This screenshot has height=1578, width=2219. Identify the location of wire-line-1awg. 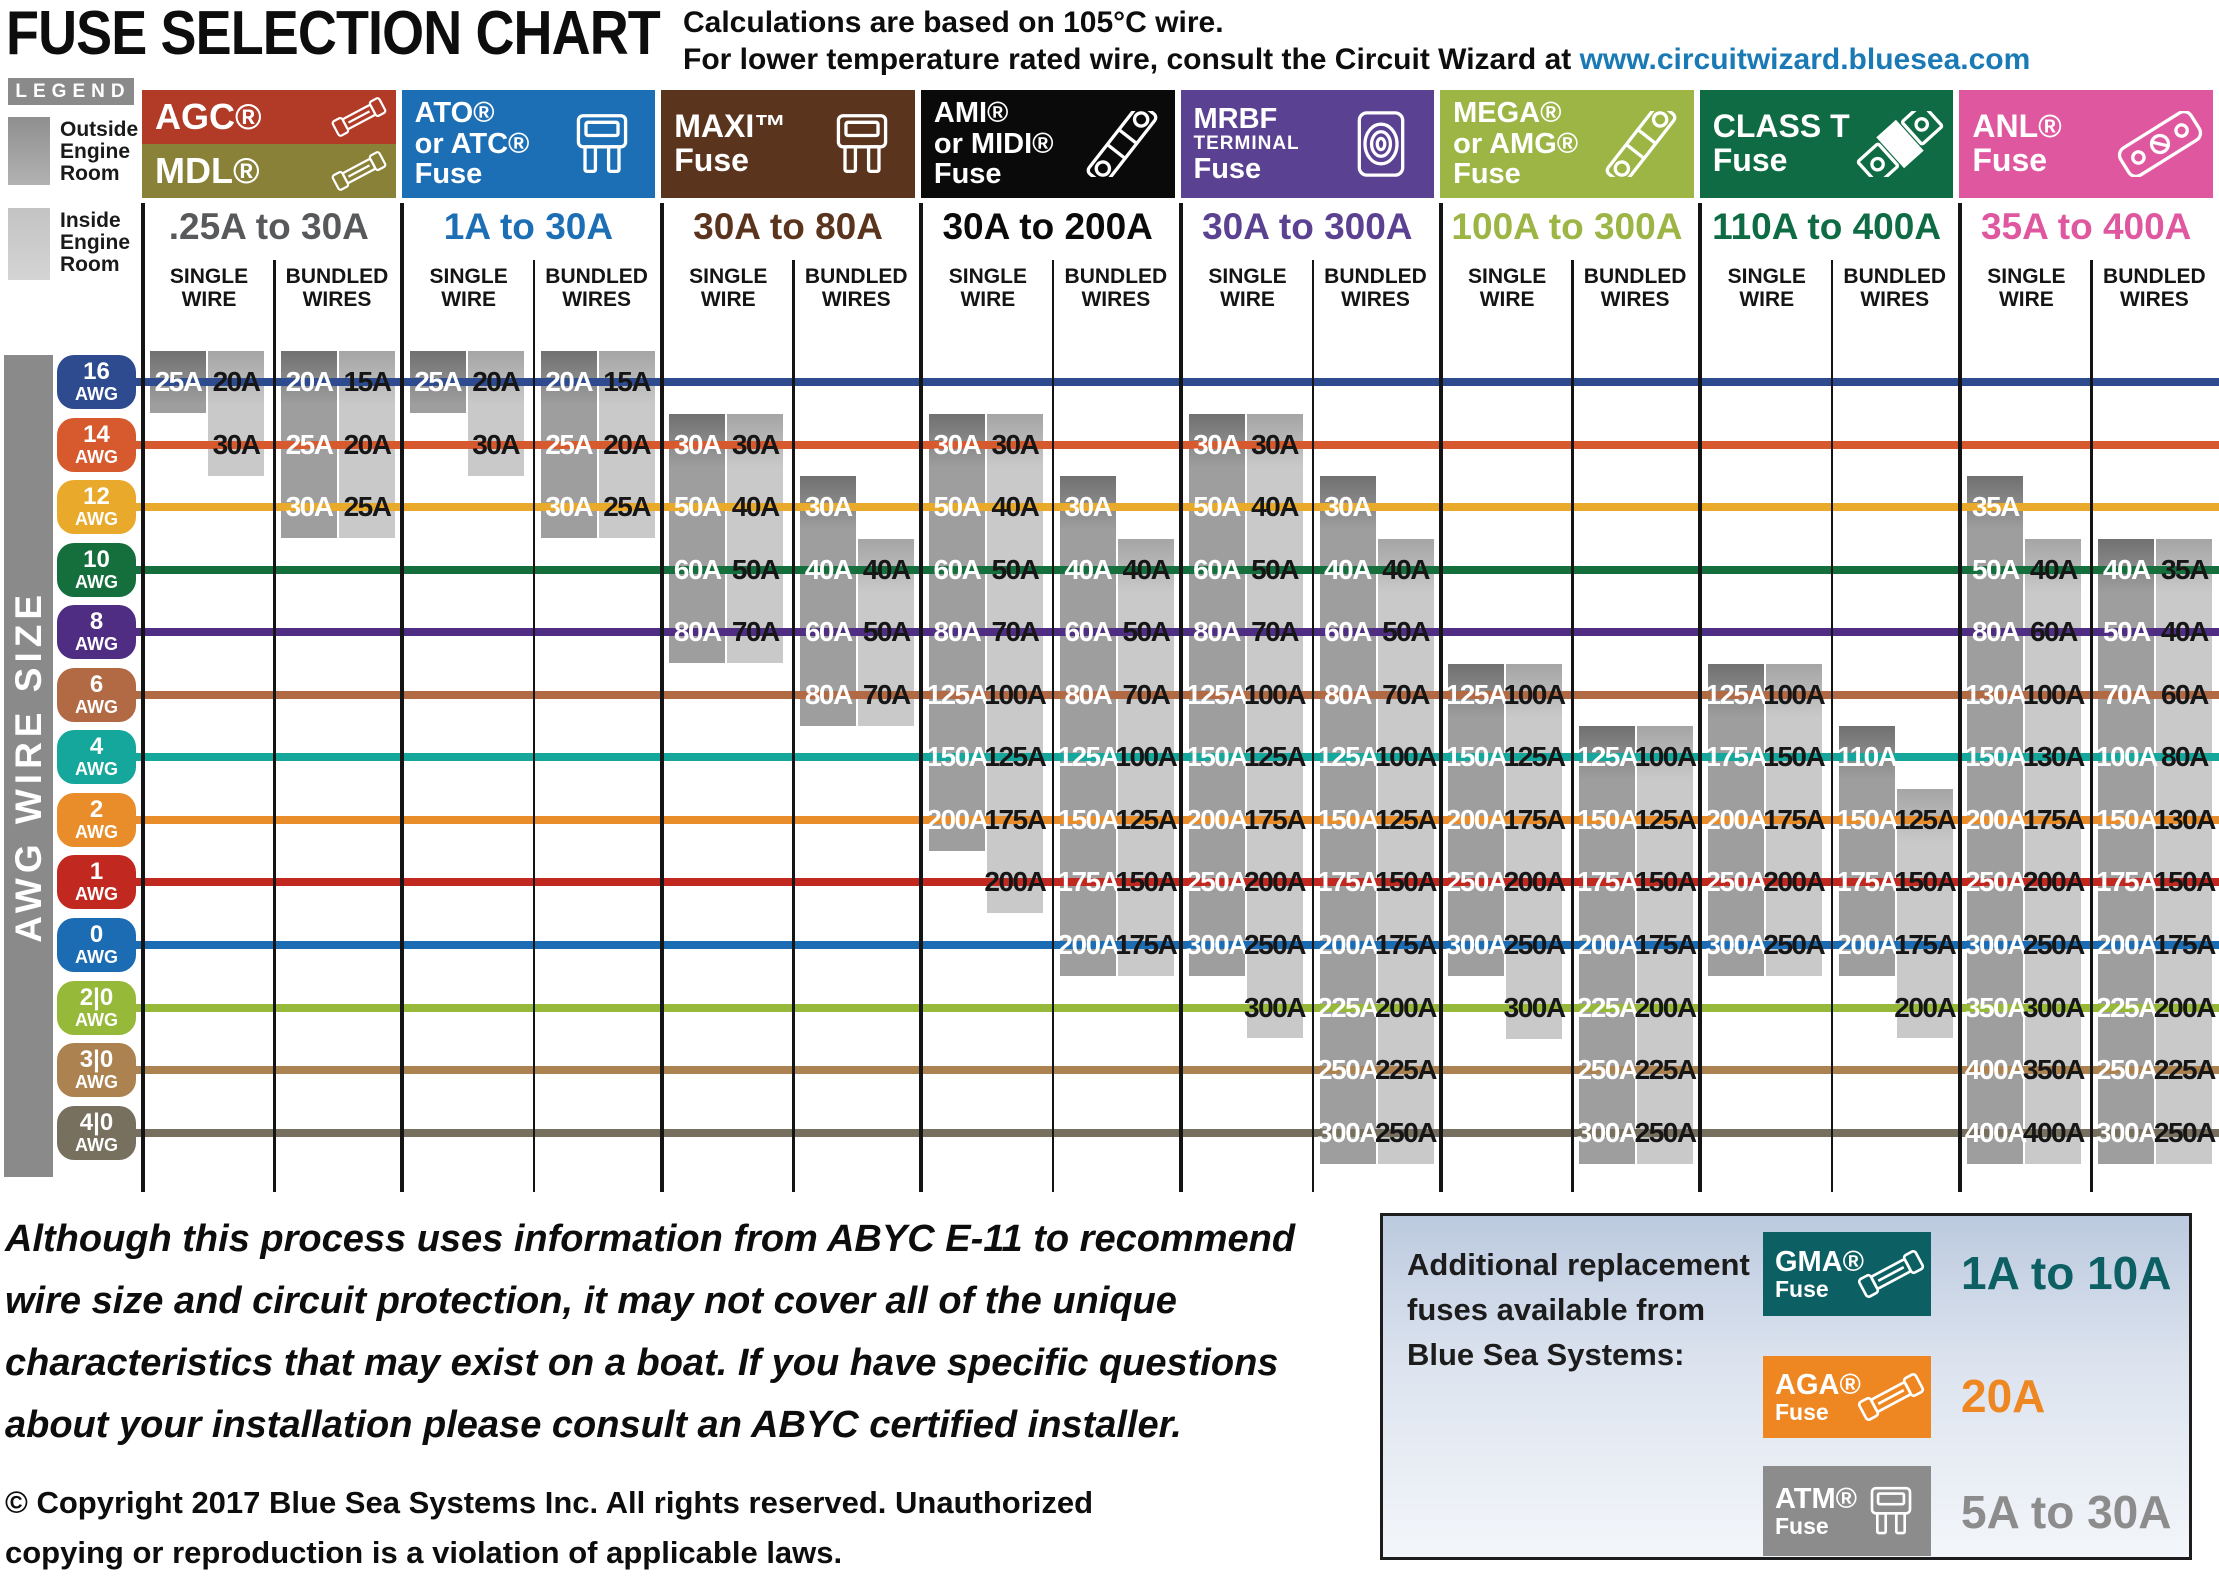
(1154, 882).